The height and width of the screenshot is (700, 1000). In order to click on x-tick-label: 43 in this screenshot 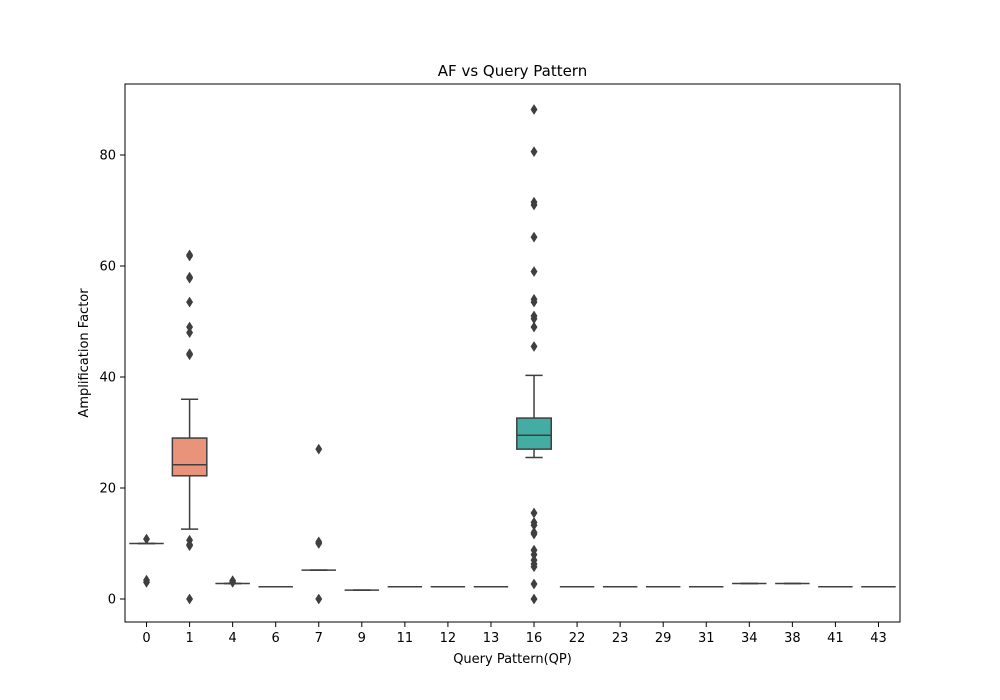, I will do `click(878, 638)`.